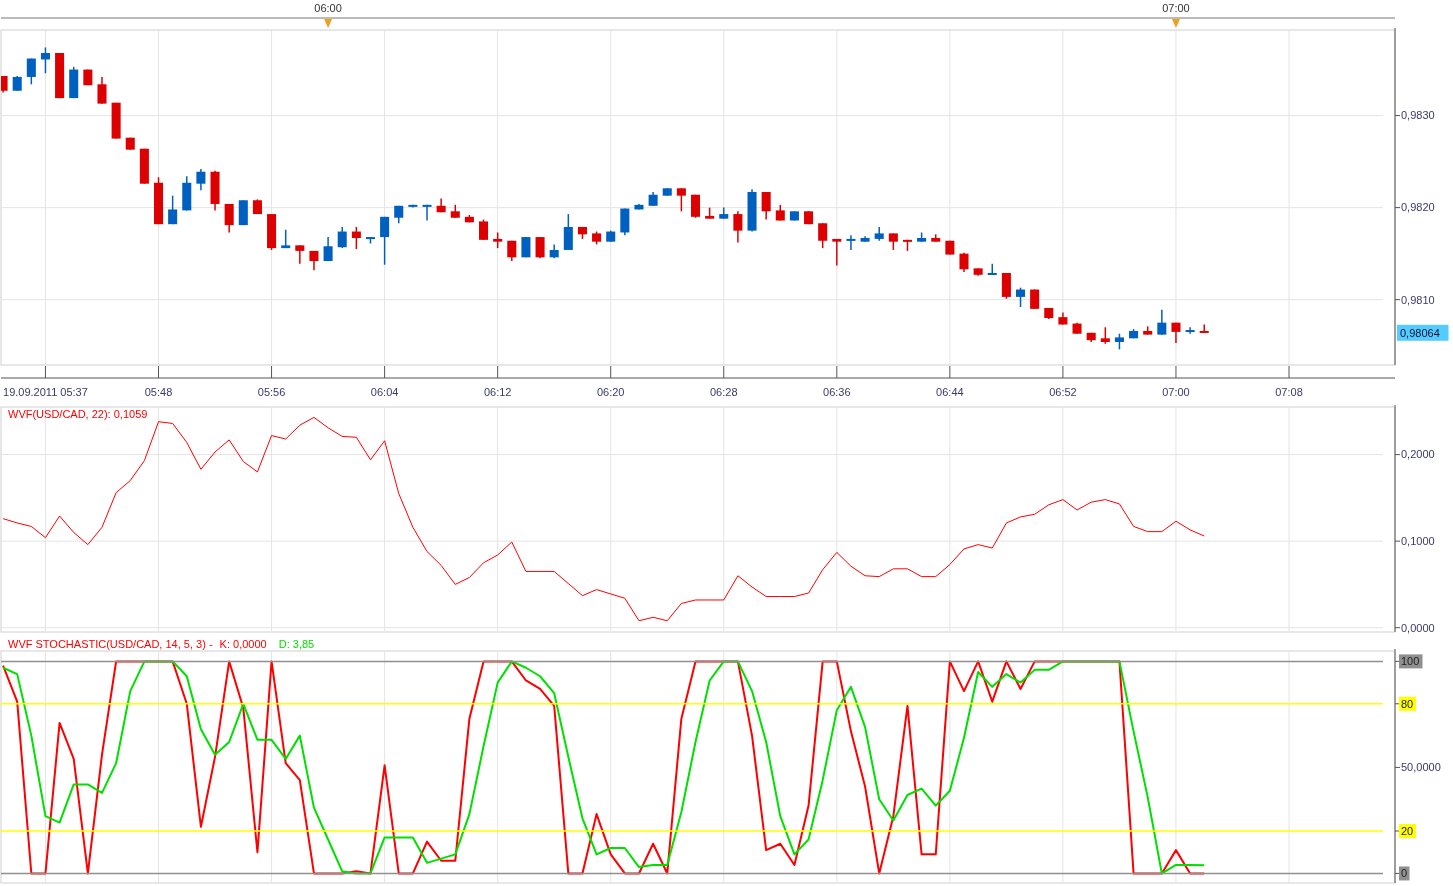  Describe the element at coordinates (328, 8) in the screenshot. I see `text: 06:00` at that location.